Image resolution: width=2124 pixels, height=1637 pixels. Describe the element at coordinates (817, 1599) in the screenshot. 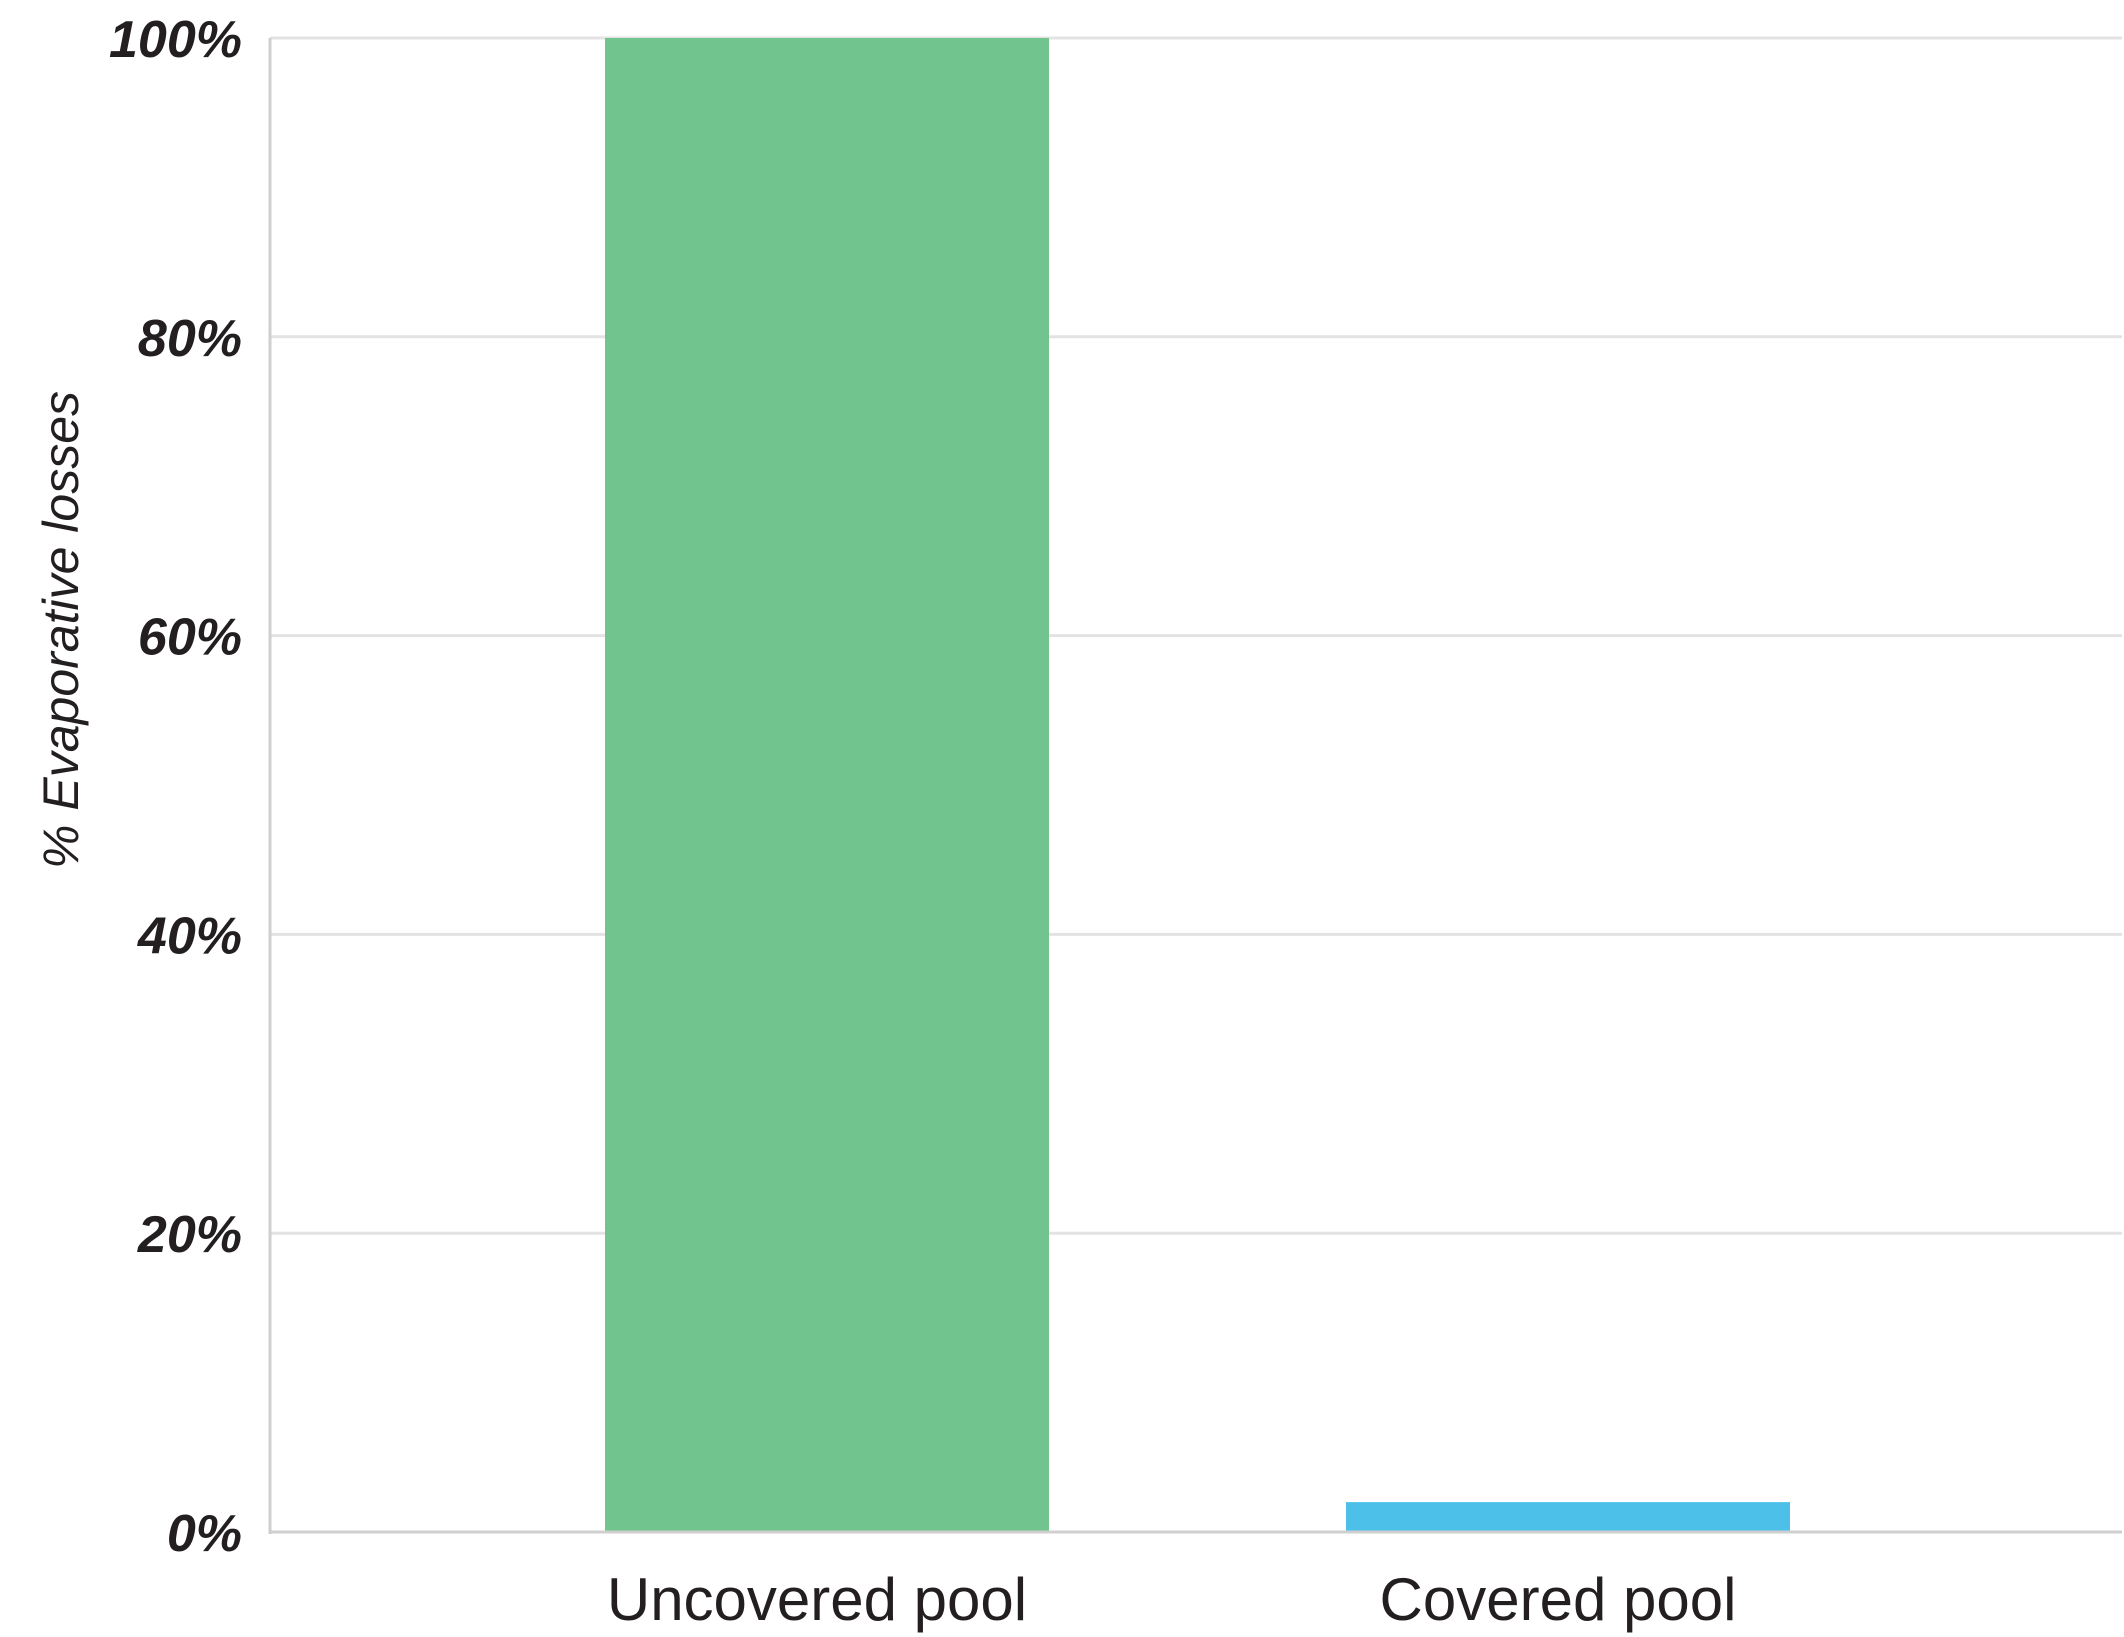

I see `x-tick-label: Uncovered pool` at that location.